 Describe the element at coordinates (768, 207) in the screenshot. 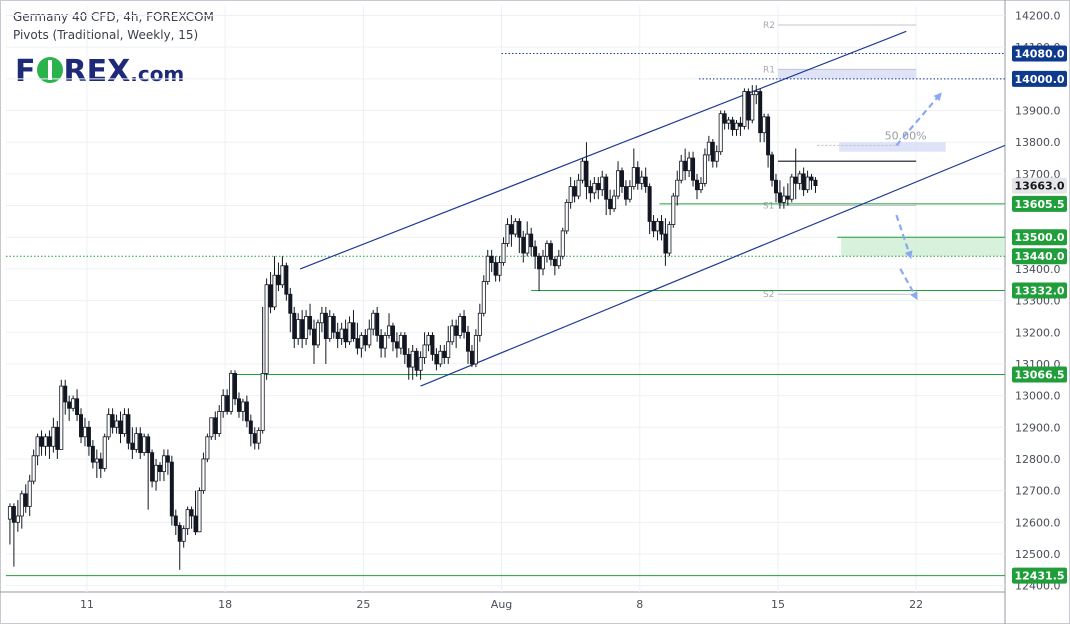

I see `pivot-label: S1` at that location.